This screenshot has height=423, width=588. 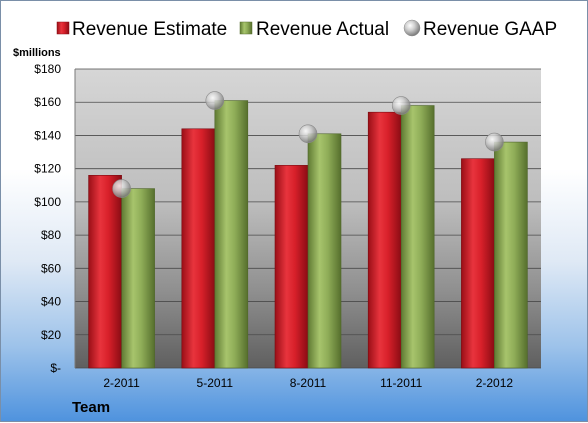 What do you see at coordinates (51, 235) in the screenshot?
I see `y-tick-label: $80` at bounding box center [51, 235].